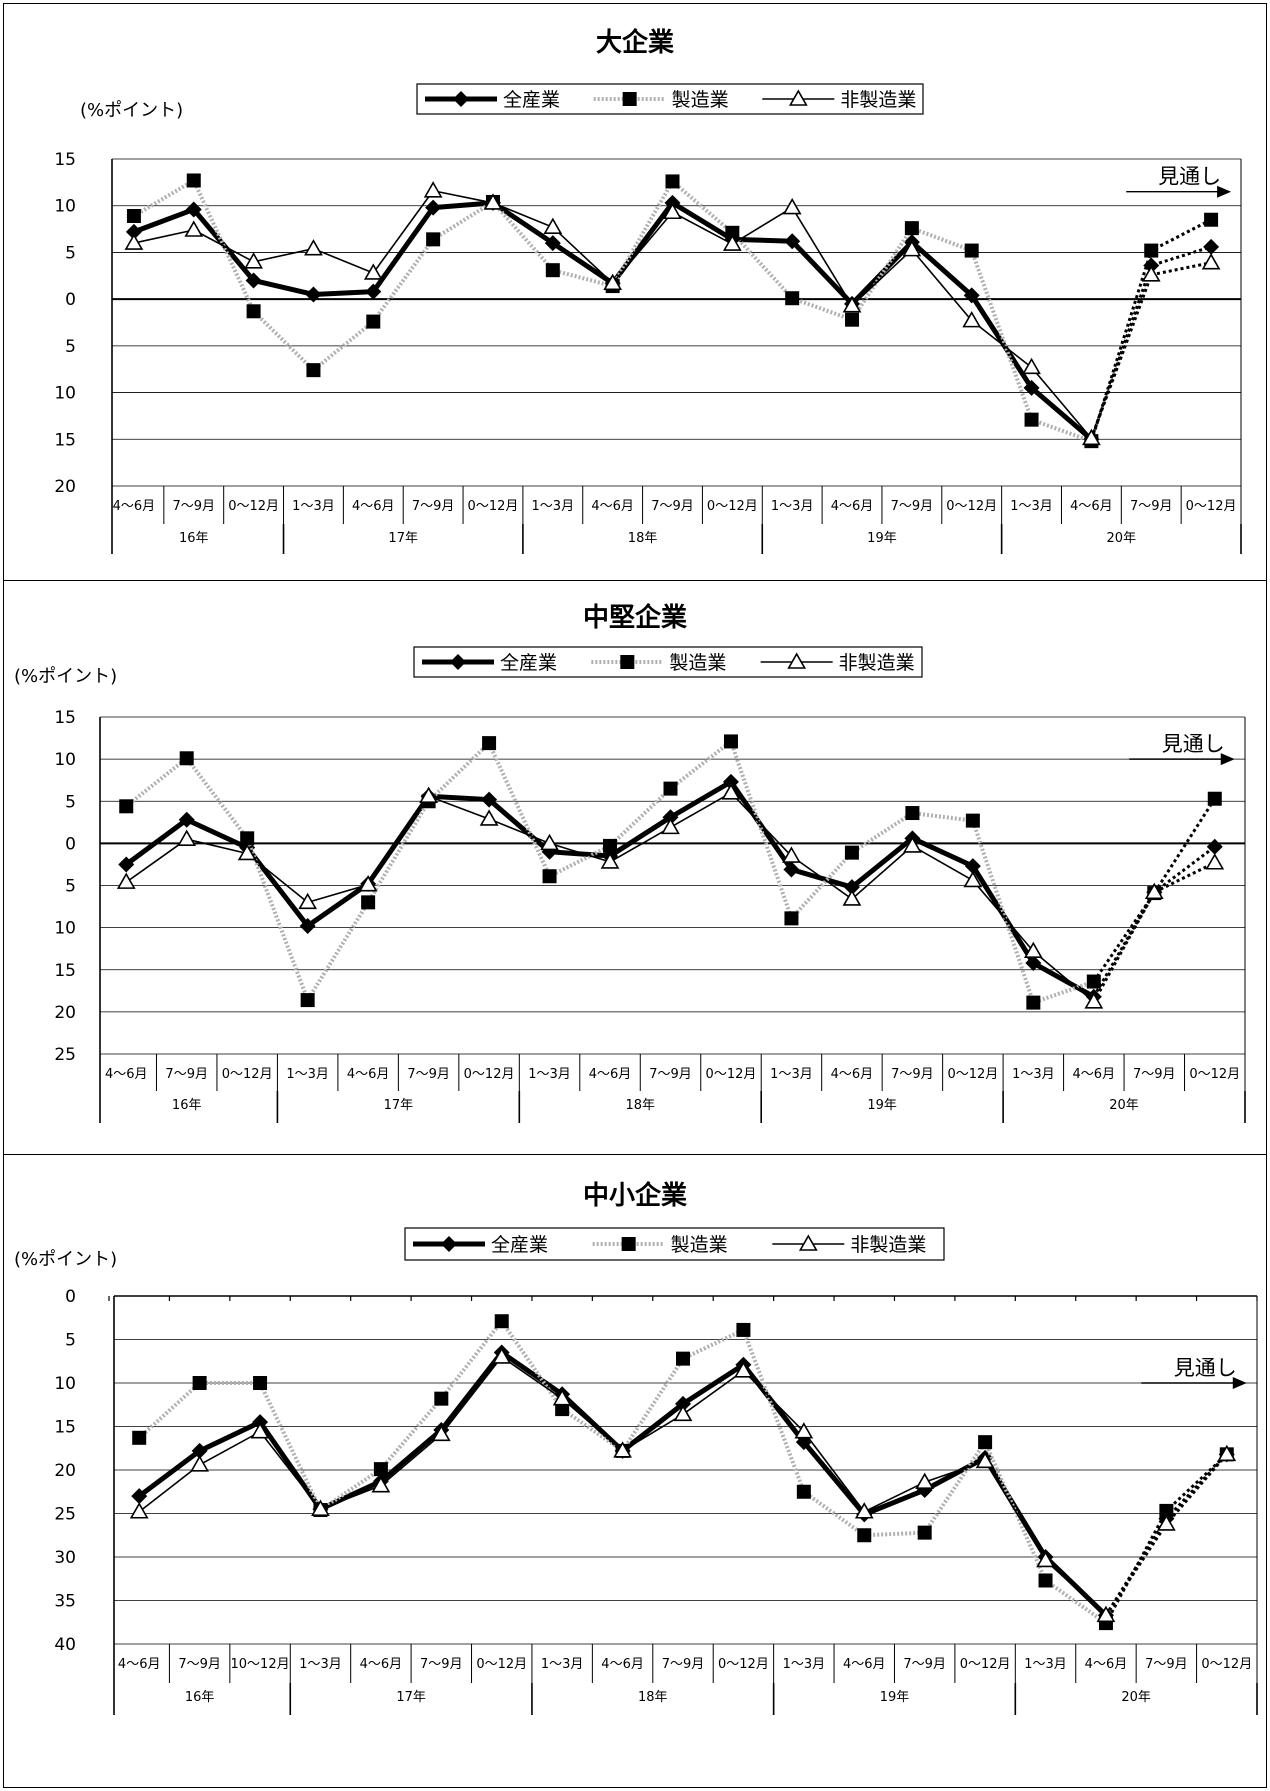 The height and width of the screenshot is (1791, 1270). I want to click on y-tick-label-6: 30, so click(65, 1558).